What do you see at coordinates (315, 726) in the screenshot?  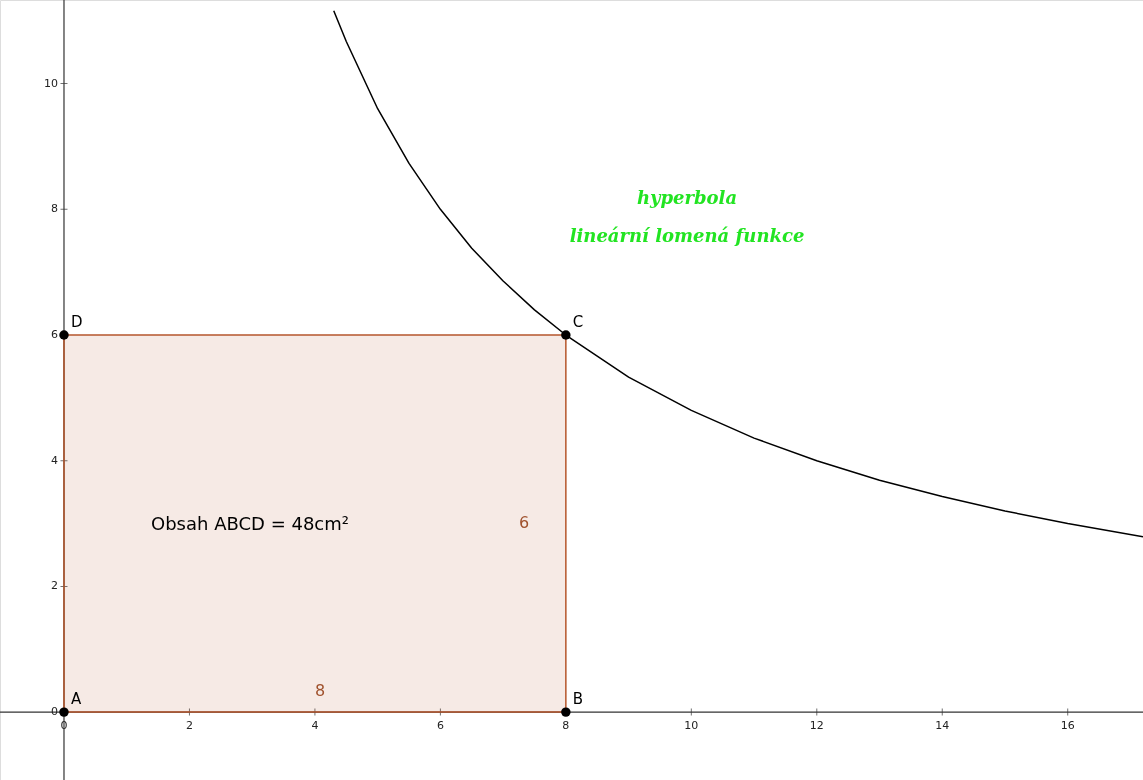 I see `x-tick-label: 4` at bounding box center [315, 726].